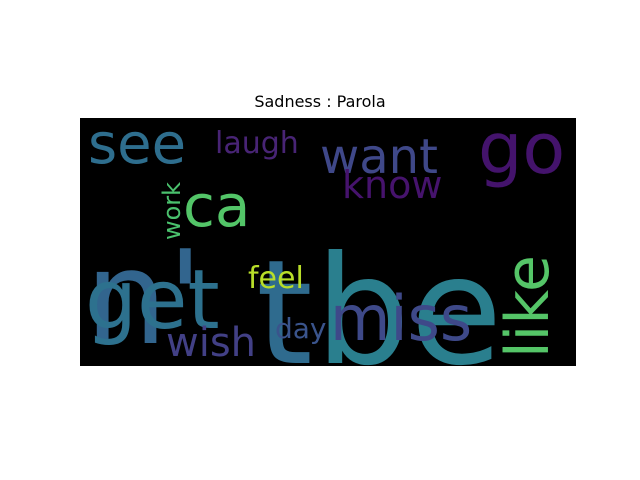  What do you see at coordinates (392, 185) in the screenshot?
I see `word-know: know` at bounding box center [392, 185].